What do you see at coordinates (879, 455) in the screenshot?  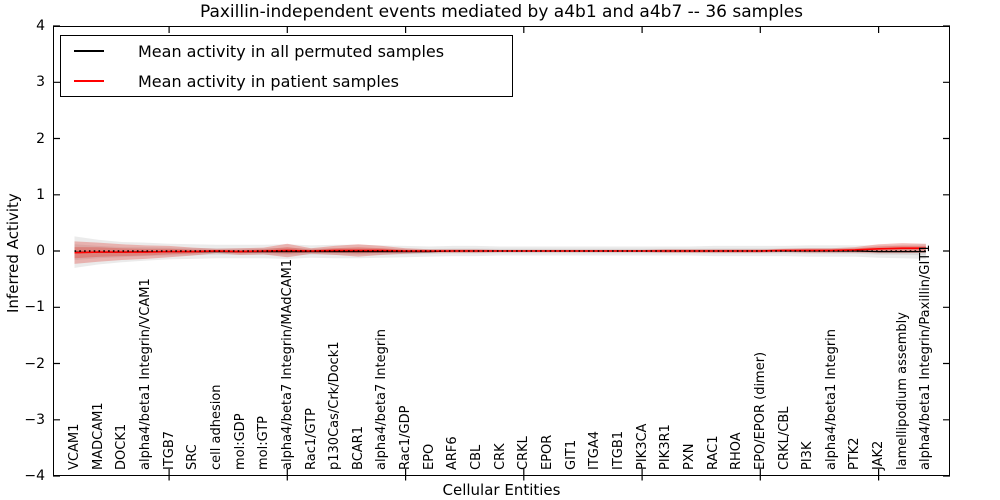 I see `x-category-label: JAK2` at bounding box center [879, 455].